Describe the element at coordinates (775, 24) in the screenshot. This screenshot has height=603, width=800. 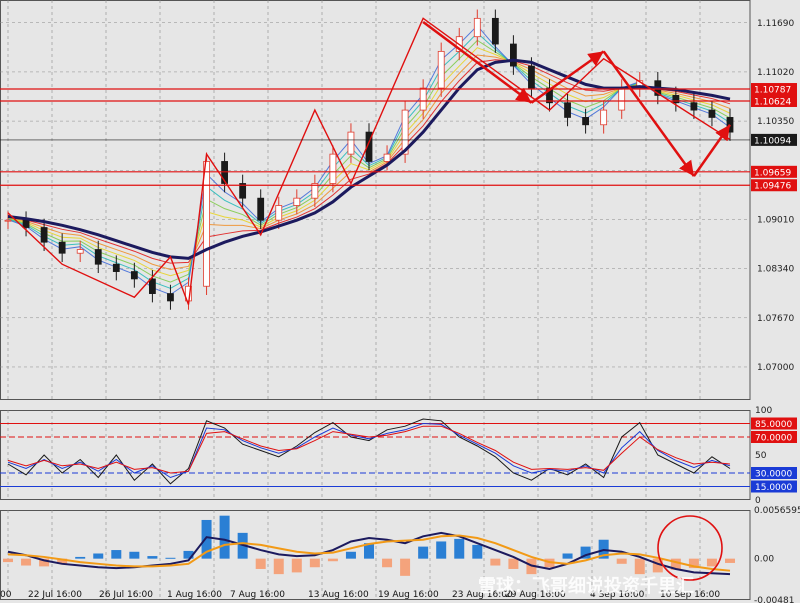
I see `price-tick-label: 1.11690` at that location.